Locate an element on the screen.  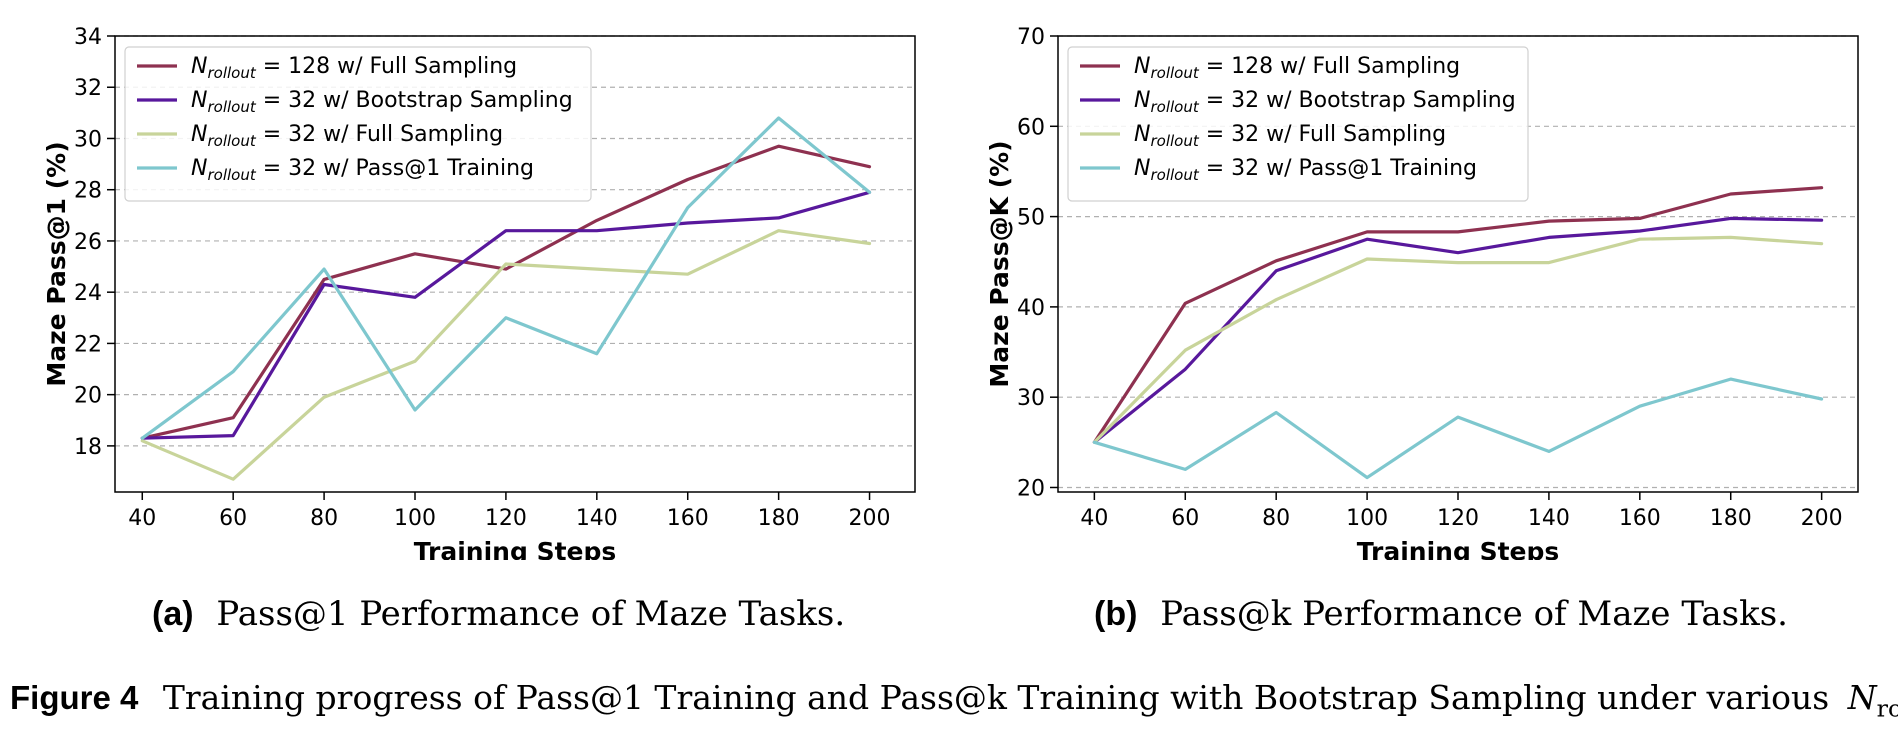
subcaption-b: (b) Pass@k Performance of Maze Tasks. is located at coordinates (1441, 614).